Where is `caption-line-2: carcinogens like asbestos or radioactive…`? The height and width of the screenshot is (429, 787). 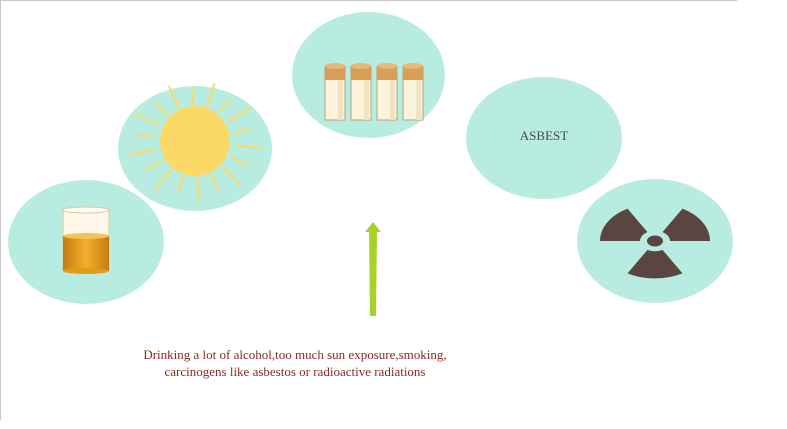
caption-line-2: carcinogens like asbestos or radioactive… is located at coordinates (295, 371).